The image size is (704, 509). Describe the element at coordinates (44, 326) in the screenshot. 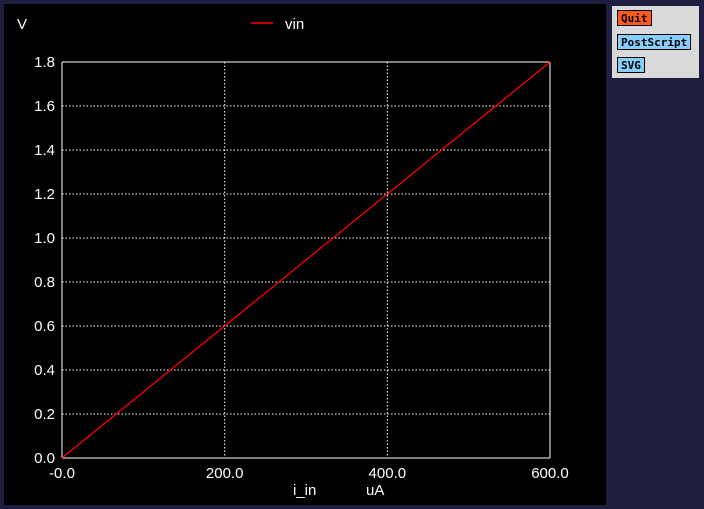

I see `y-tick-label: 0.6` at that location.